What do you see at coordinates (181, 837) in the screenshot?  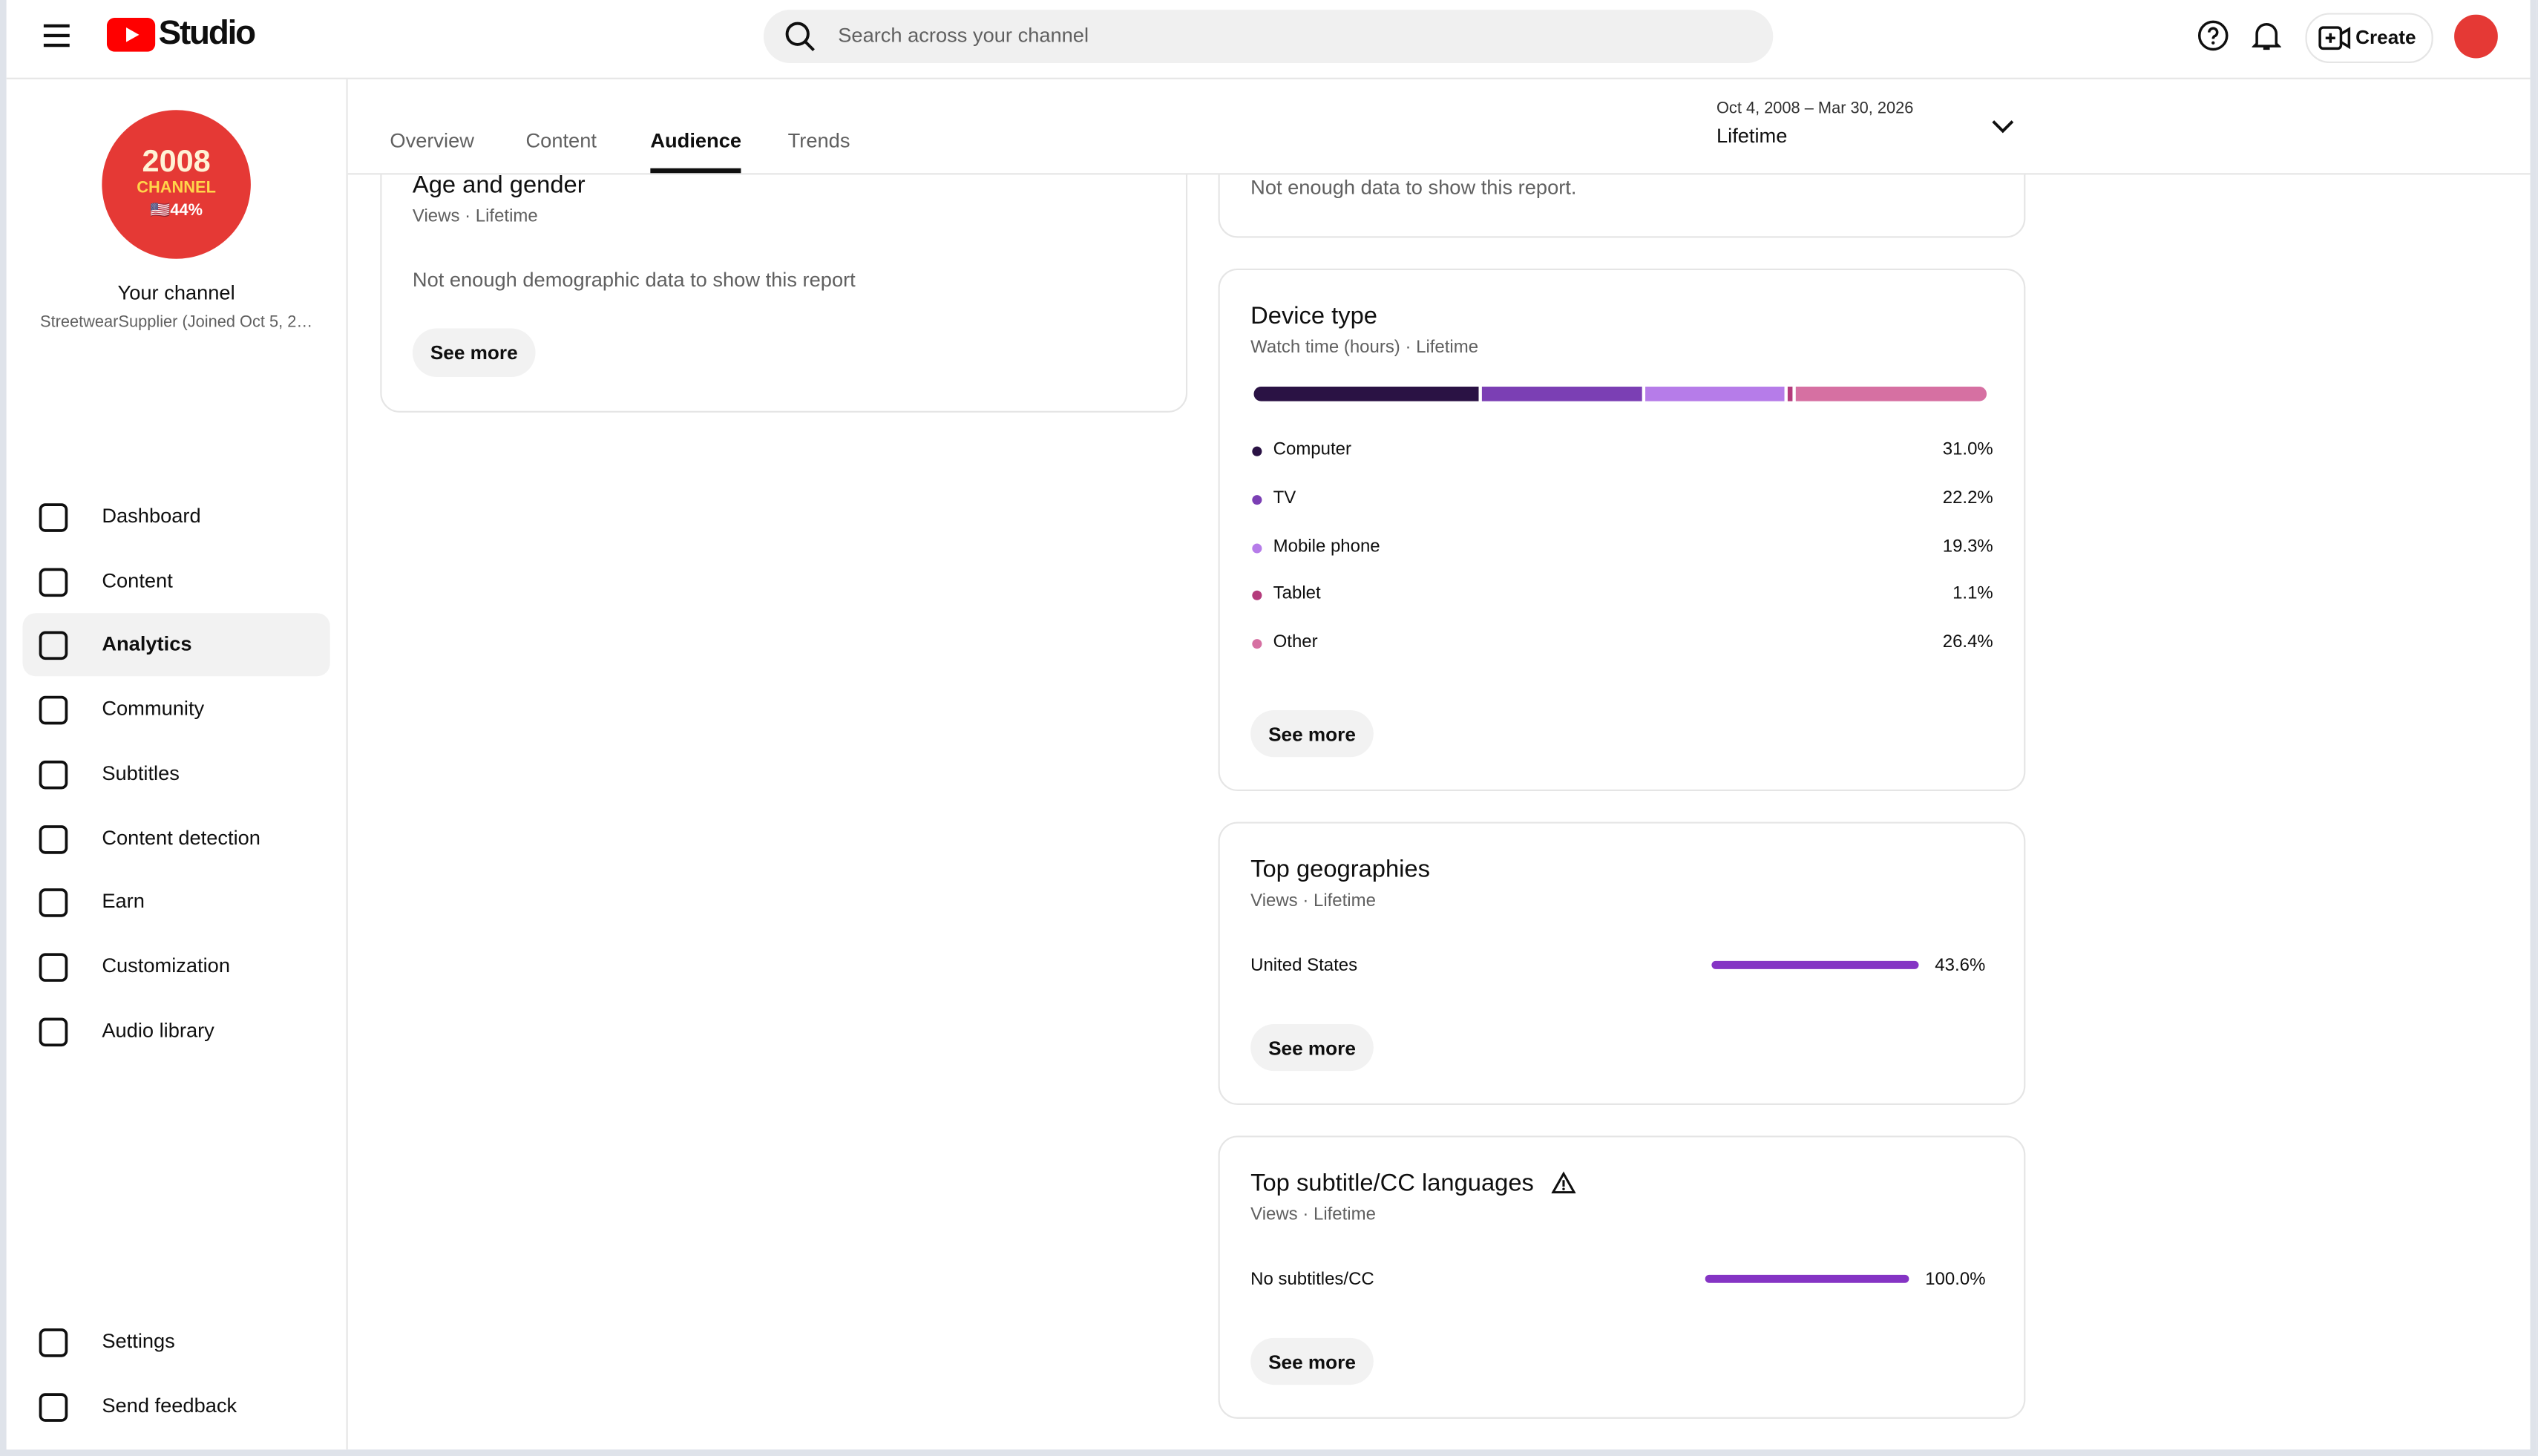 I see `nav-label: Content detection` at bounding box center [181, 837].